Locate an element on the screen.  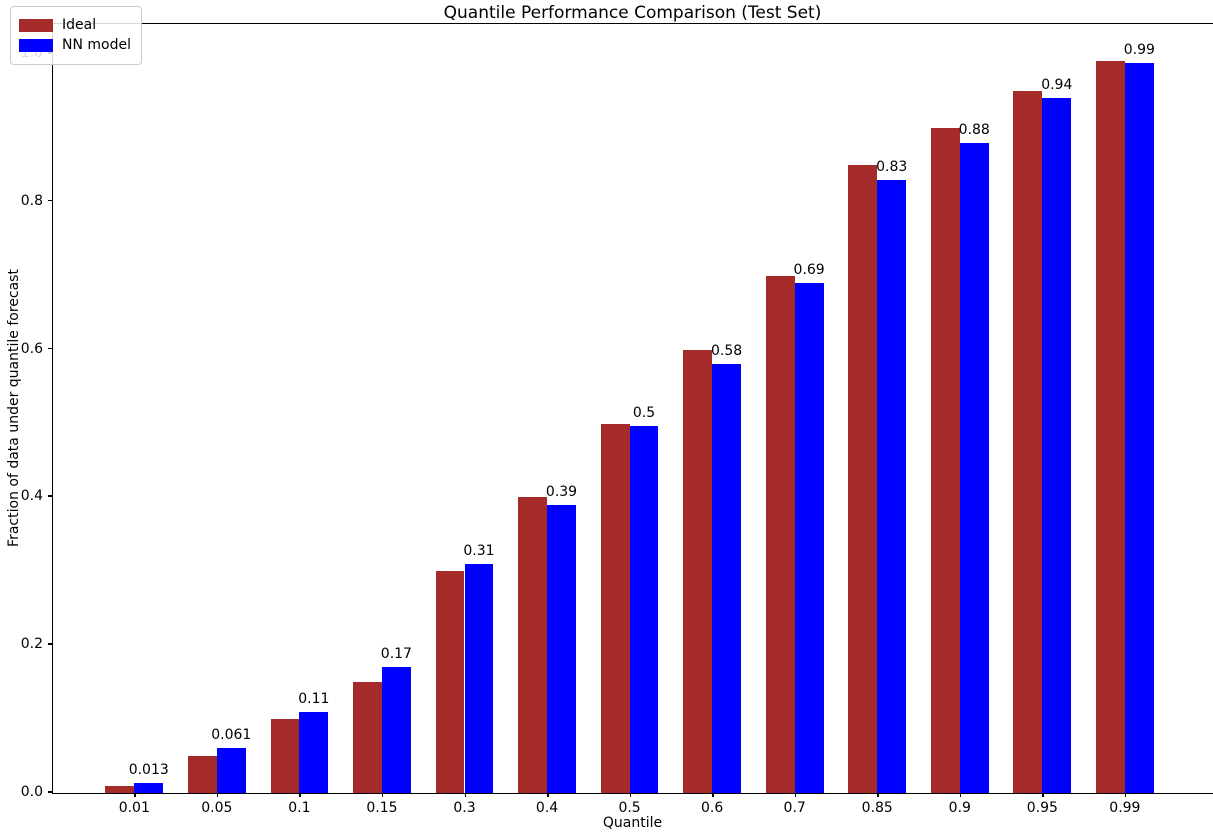
x-tick-label: 0.85 is located at coordinates (877, 808).